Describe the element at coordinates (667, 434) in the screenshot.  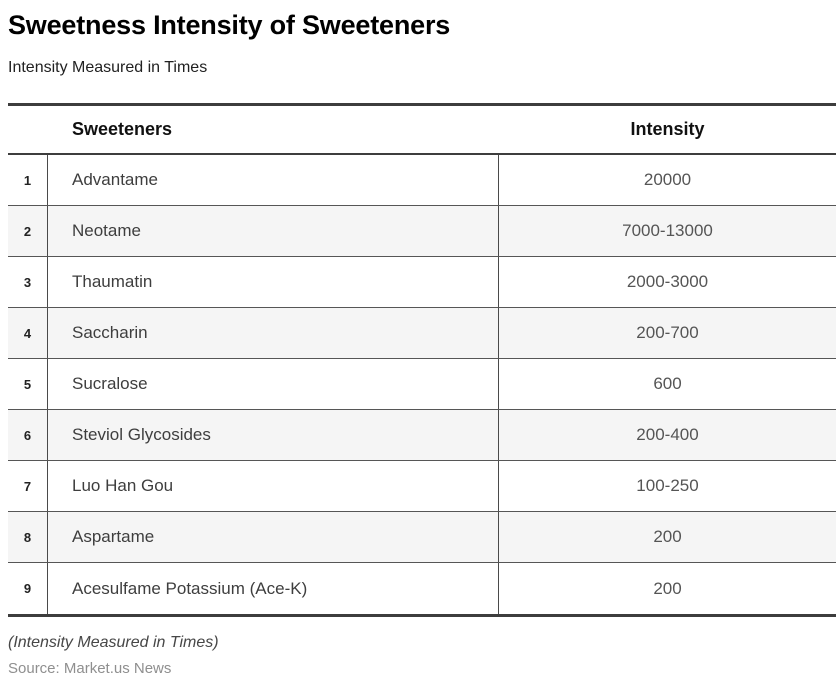
I see `intensity-value: 200-400` at that location.